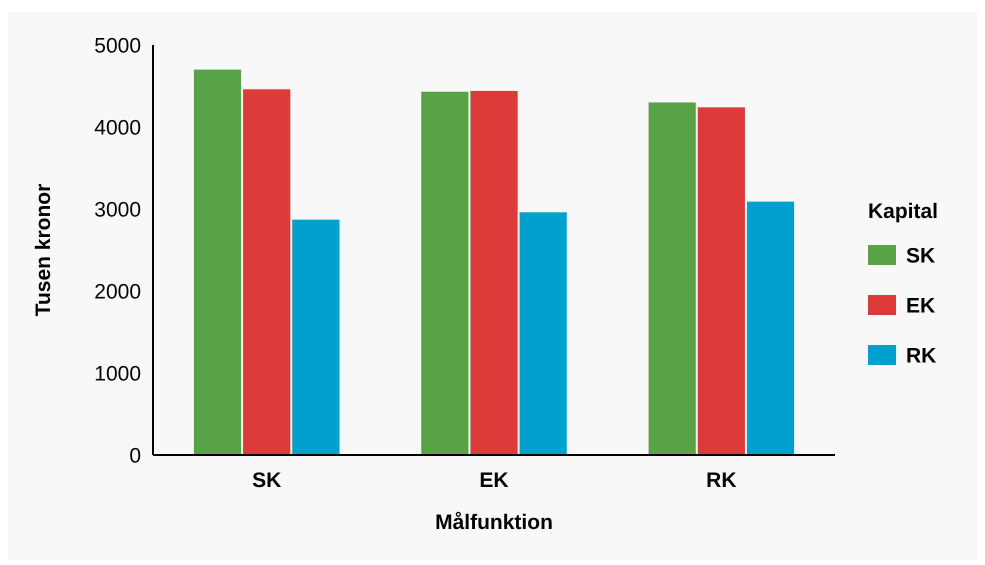  What do you see at coordinates (43, 250) in the screenshot?
I see `y-axis-title: Tusen kronor` at bounding box center [43, 250].